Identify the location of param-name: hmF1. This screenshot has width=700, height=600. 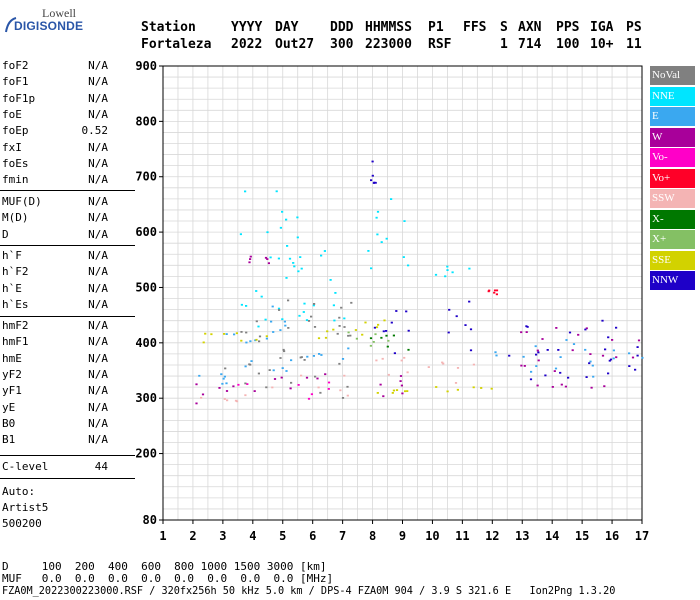
(15, 342).